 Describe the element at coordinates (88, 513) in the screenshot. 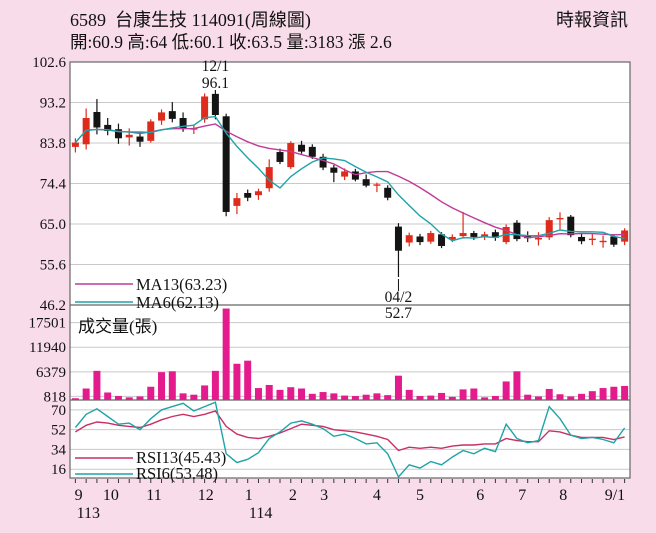

I see `x-axis-year-label: 113` at that location.